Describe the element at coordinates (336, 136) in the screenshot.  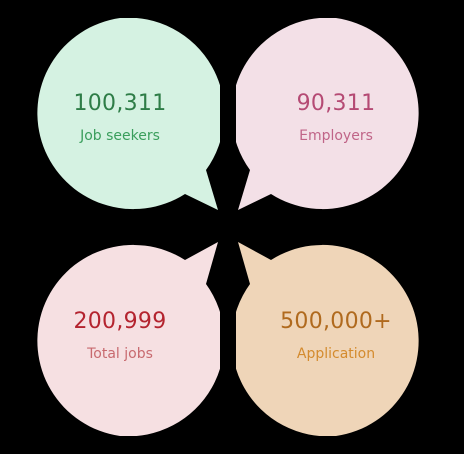
I see `stat-label: Employers` at that location.